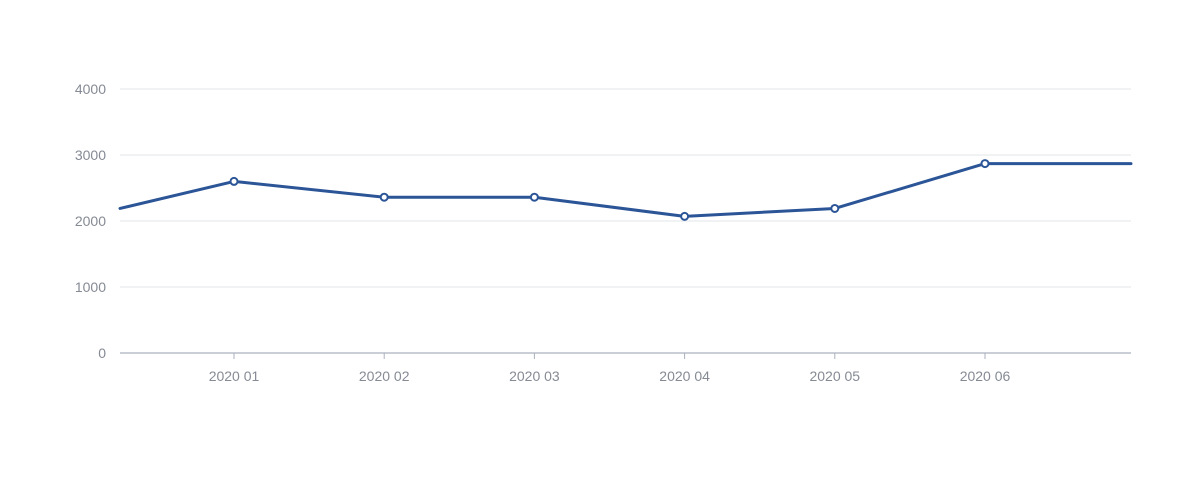 The width and height of the screenshot is (1200, 484). I want to click on y-tick-label-3000: 3000, so click(90, 155).